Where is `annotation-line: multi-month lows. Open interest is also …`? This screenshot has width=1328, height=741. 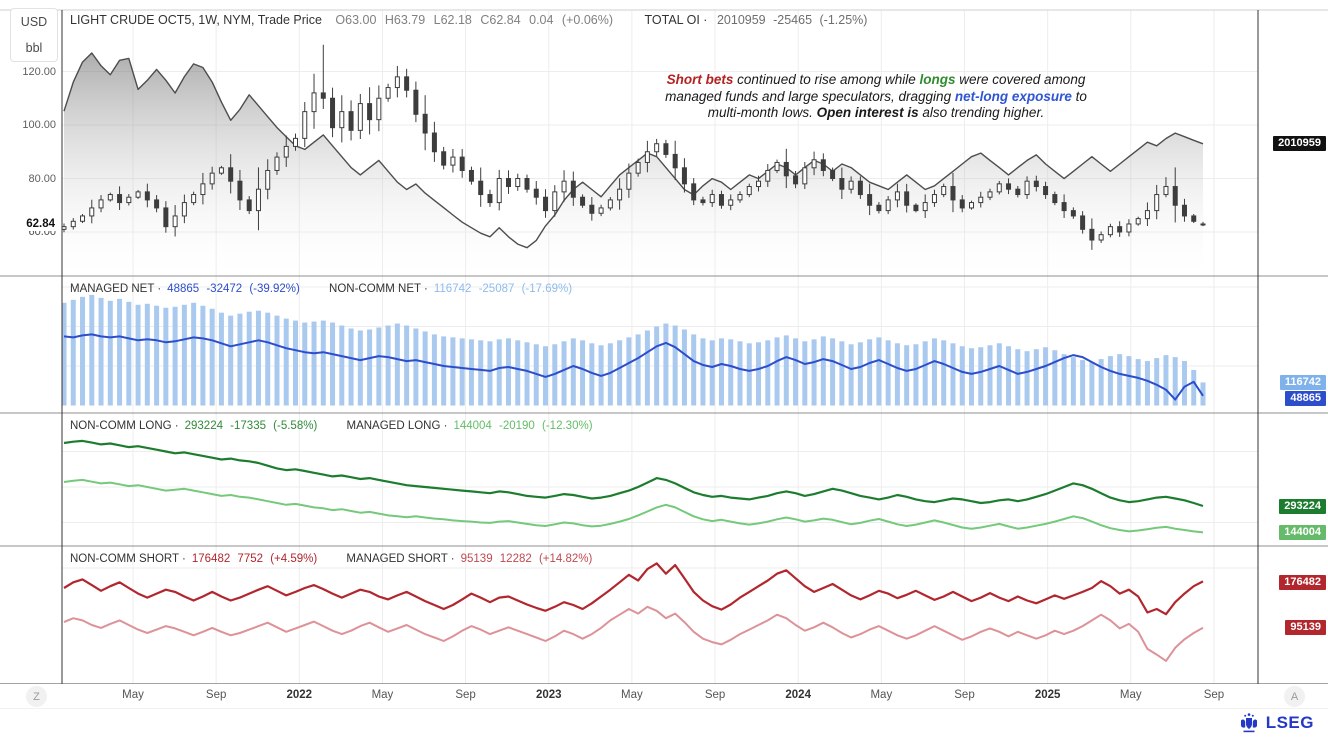 annotation-line: multi-month lows. Open interest is also … is located at coordinates (876, 113).